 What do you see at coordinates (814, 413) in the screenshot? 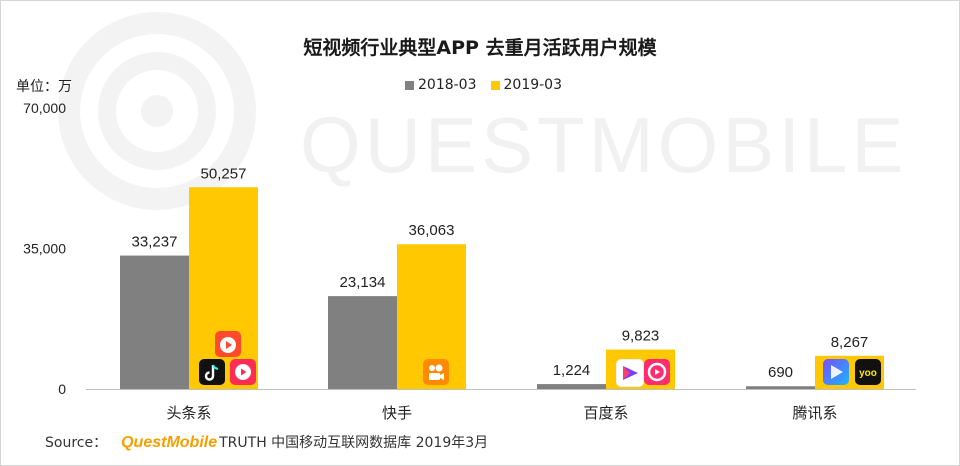
I see `x-tick-label: 腾讯系` at bounding box center [814, 413].